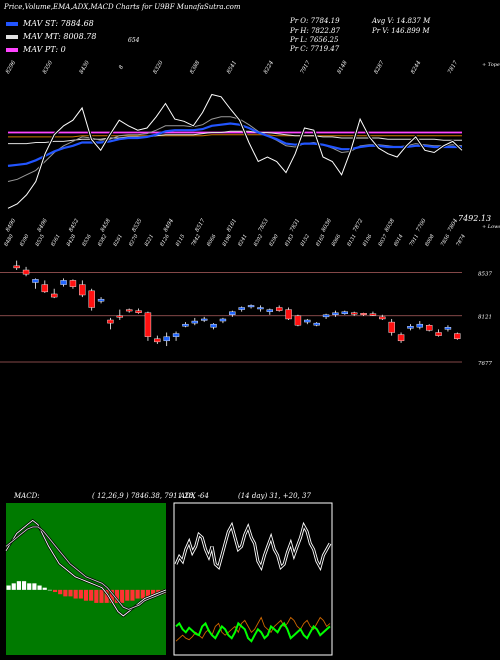 The width and height of the screenshot is (500, 660). What do you see at coordinates (169, 226) in the screenshot?
I see `ema-bottom-label: 8494` at bounding box center [169, 226].